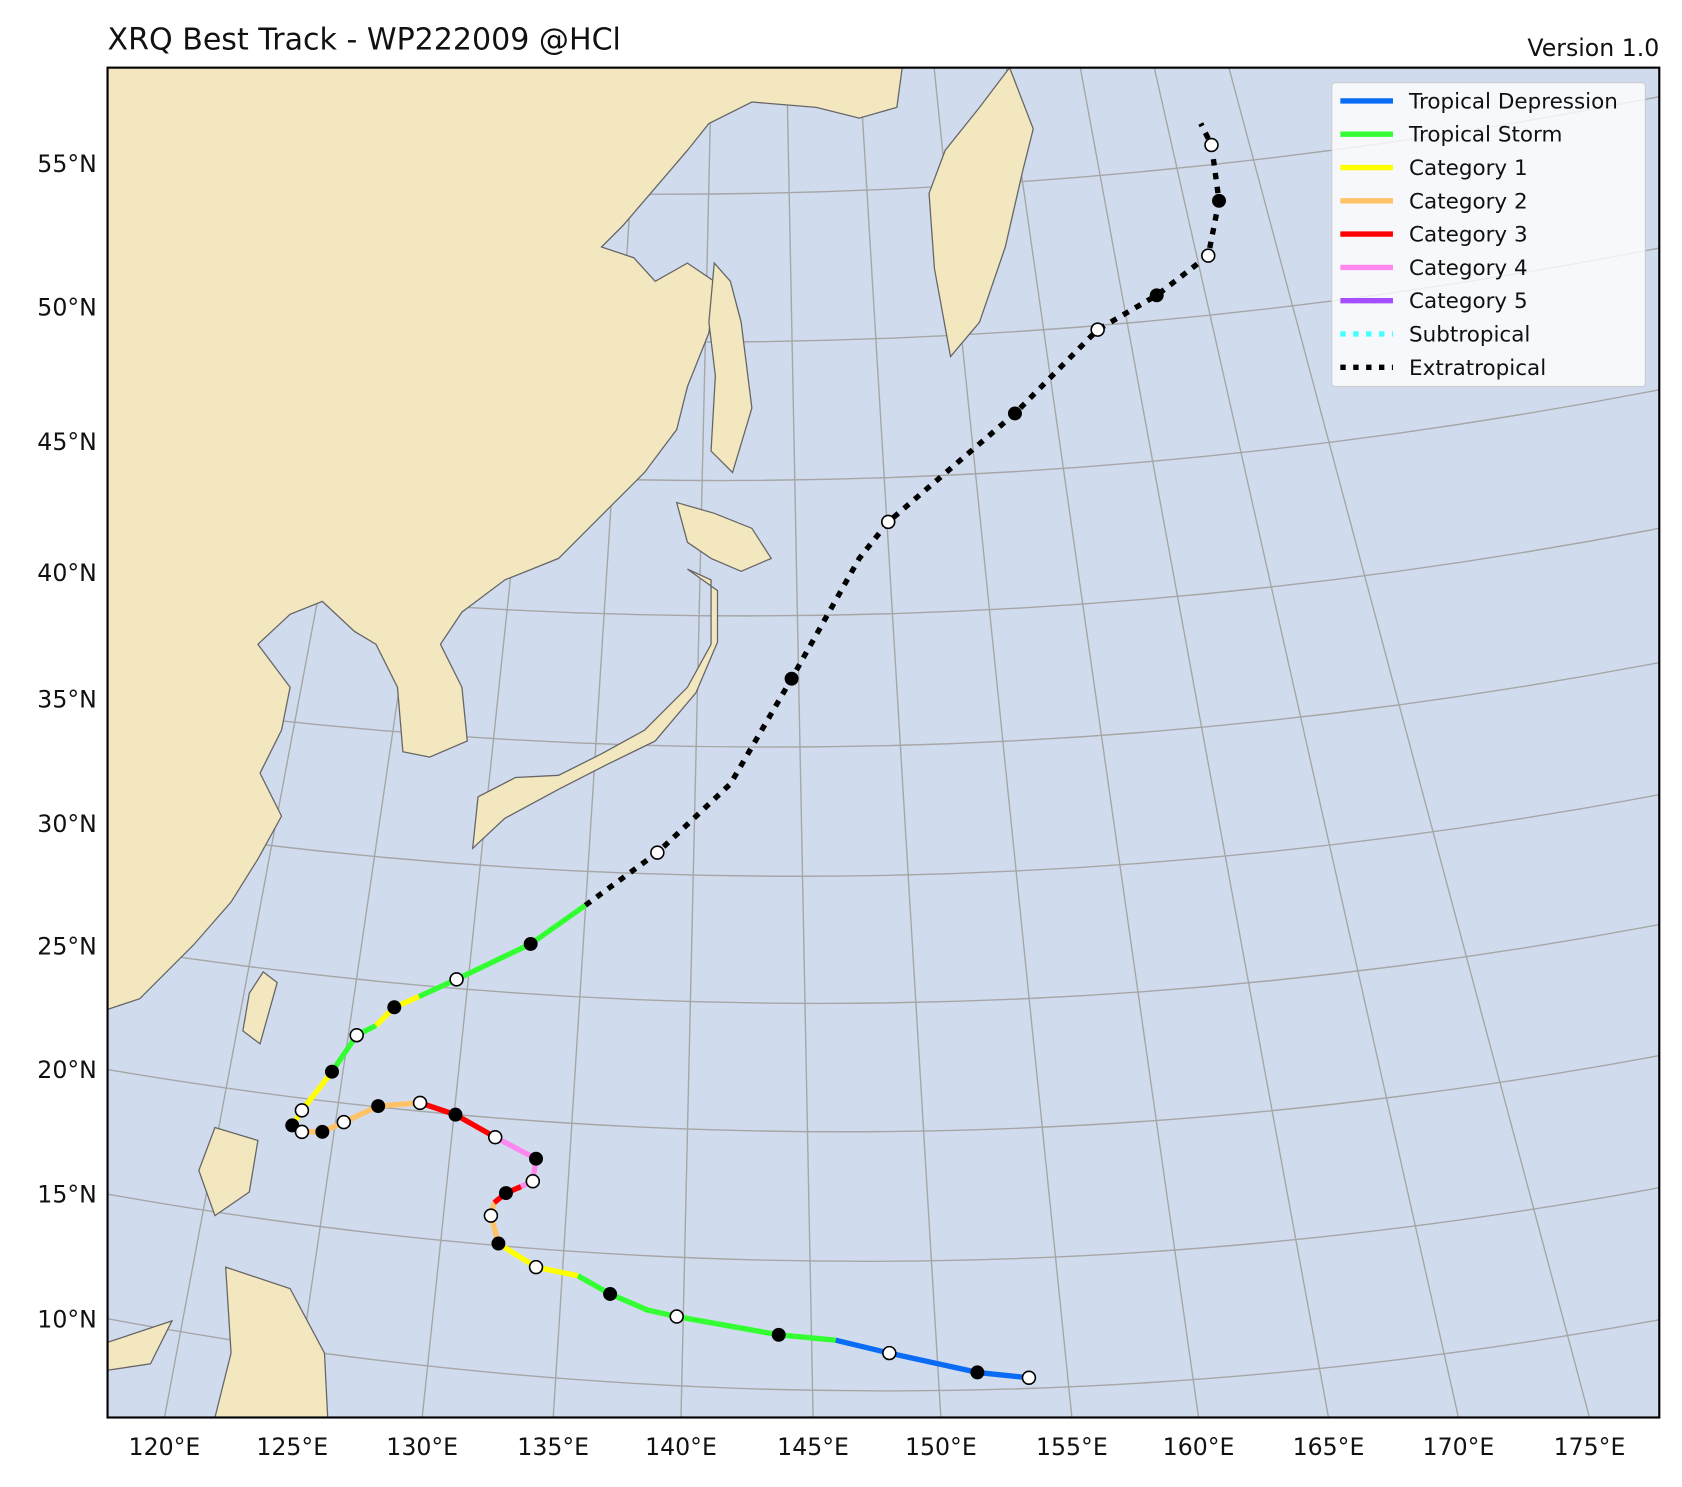 Image resolution: width=1682 pixels, height=1487 pixels. What do you see at coordinates (67, 164) in the screenshot?
I see `lat-label: 55°N` at bounding box center [67, 164].